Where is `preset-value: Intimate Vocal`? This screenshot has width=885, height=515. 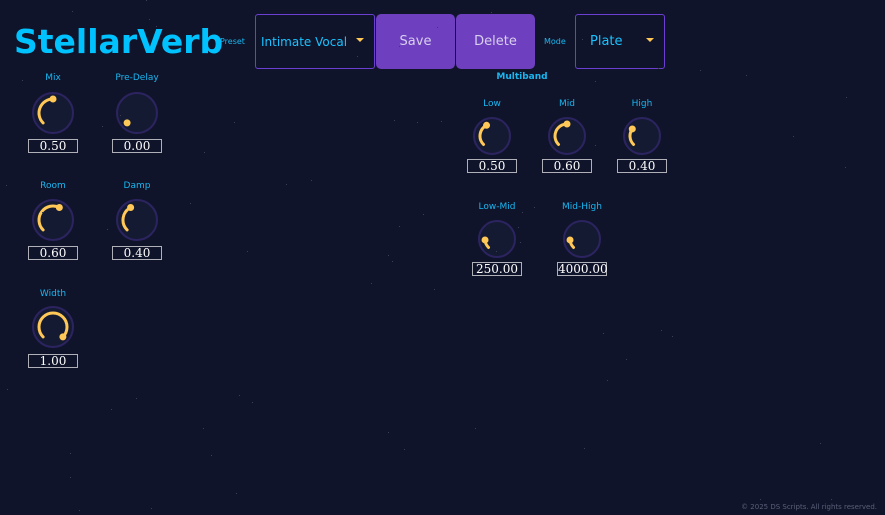
preset-value: Intimate Vocal is located at coordinates (304, 41).